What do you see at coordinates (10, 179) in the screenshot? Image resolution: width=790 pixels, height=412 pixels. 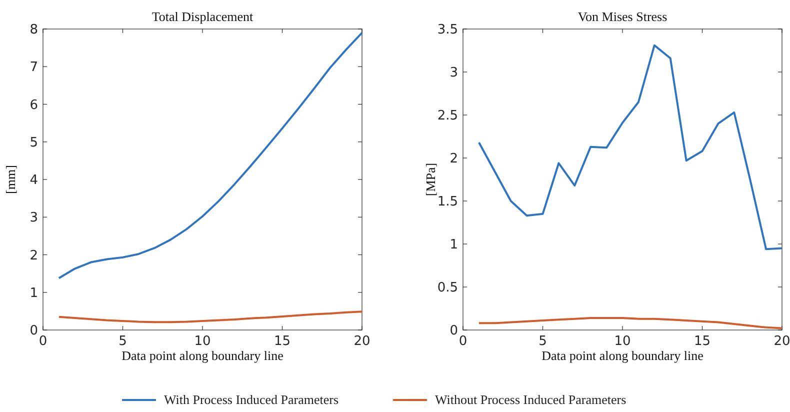 I see `y-axis-title: [mm]` at bounding box center [10, 179].